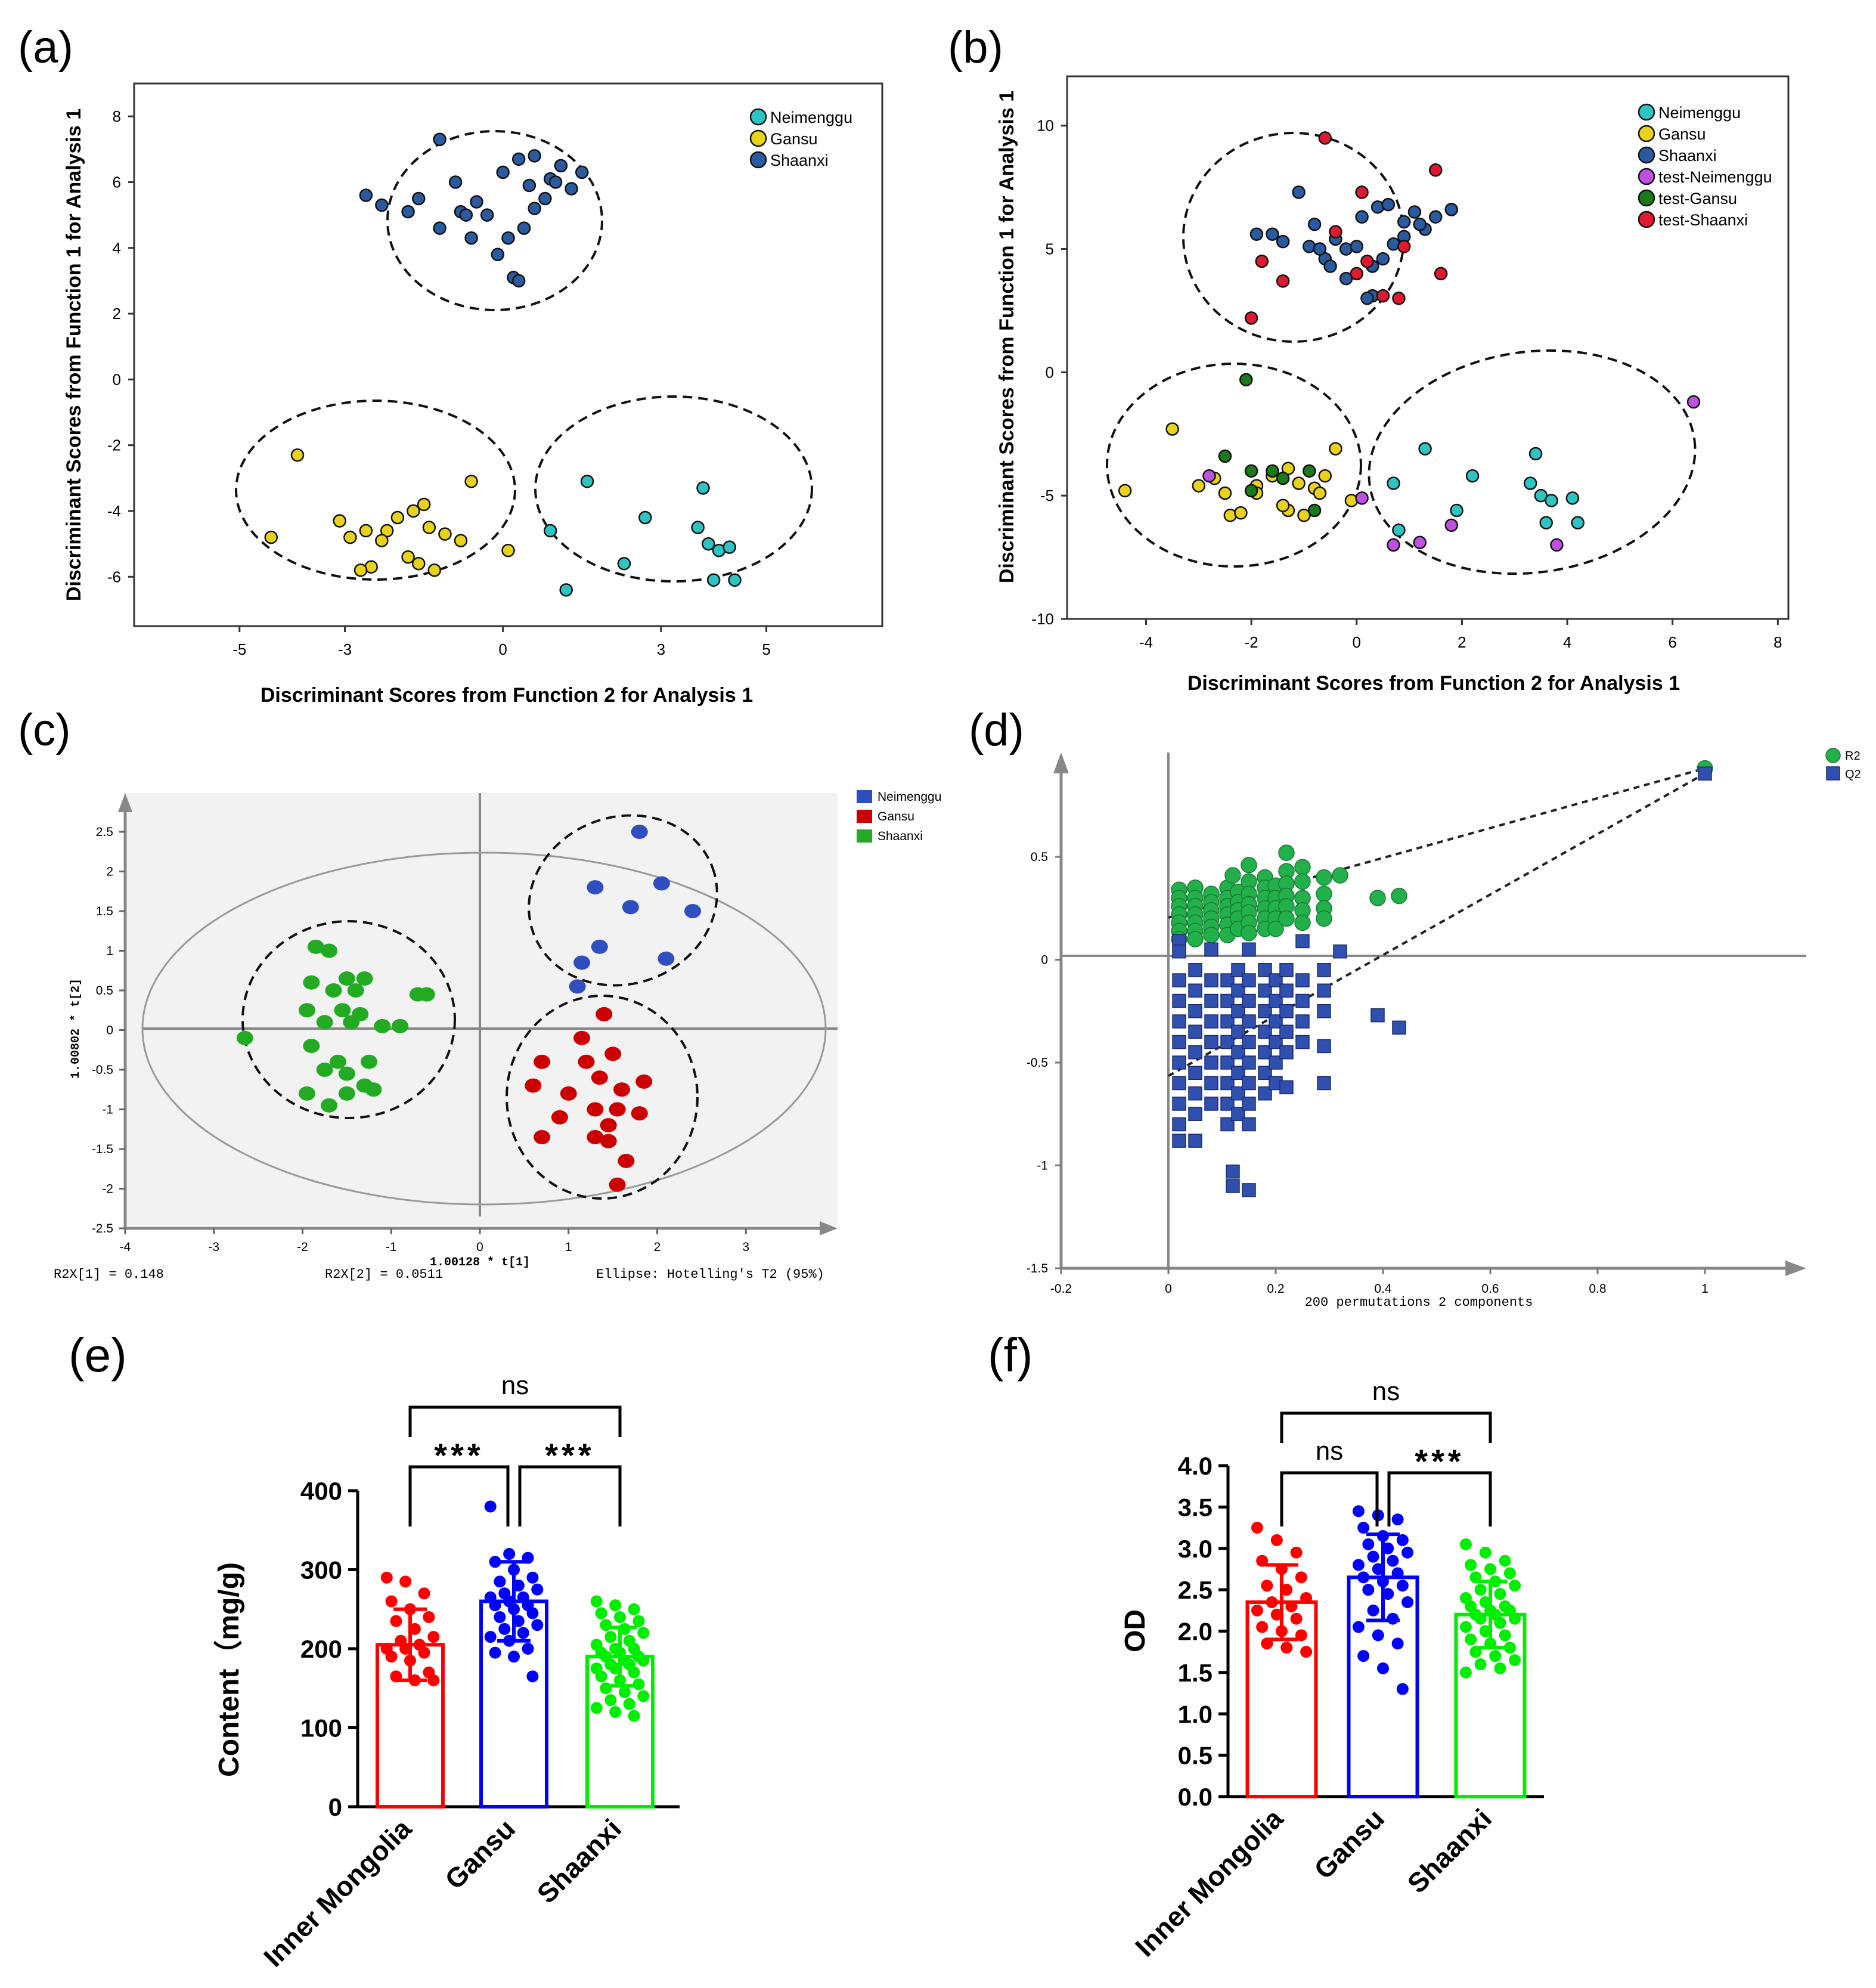  What do you see at coordinates (1042, 619) in the screenshot?
I see `y-tick-label: -10` at bounding box center [1042, 619].